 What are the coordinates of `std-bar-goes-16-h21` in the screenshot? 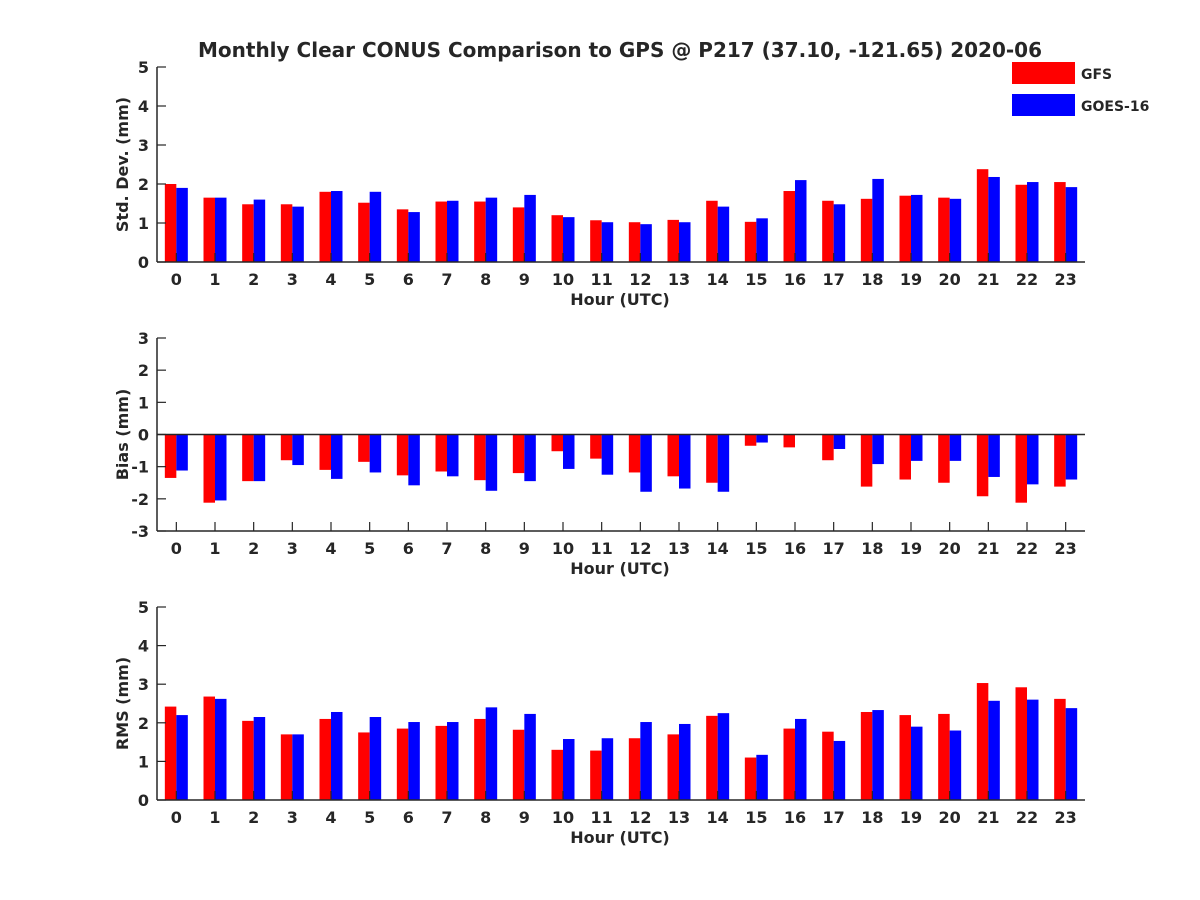 It's located at (994, 219).